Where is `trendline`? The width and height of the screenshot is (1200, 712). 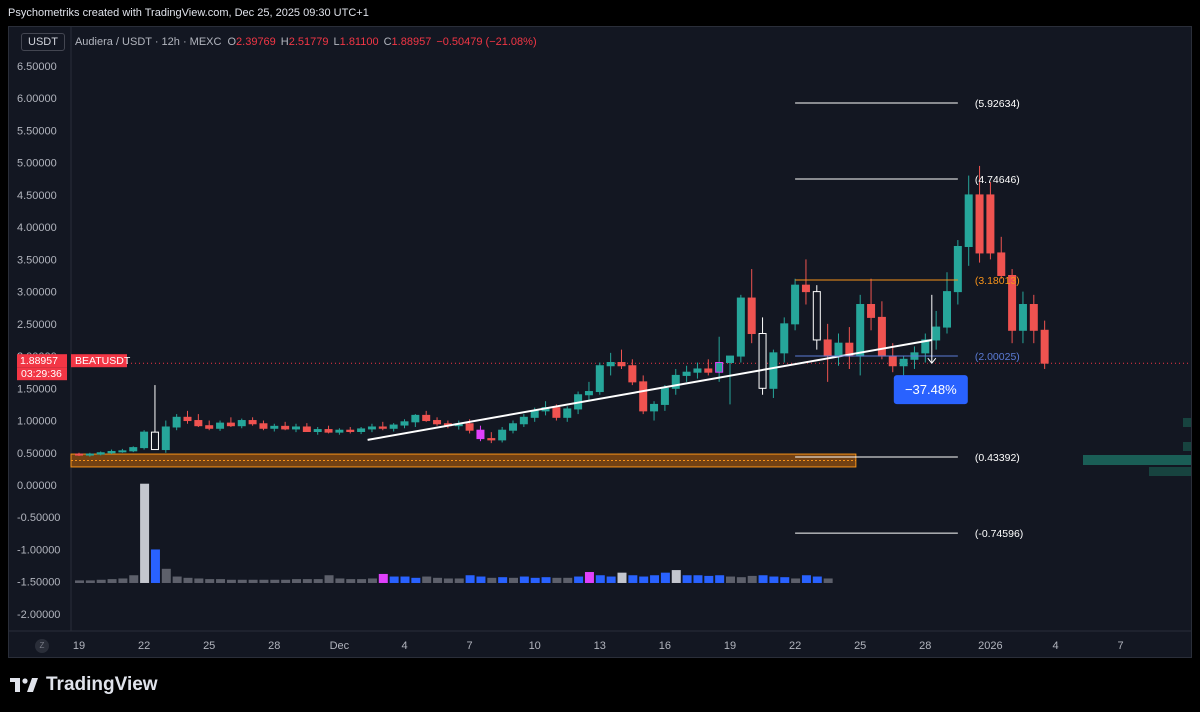
trendline is located at coordinates (649, 389).